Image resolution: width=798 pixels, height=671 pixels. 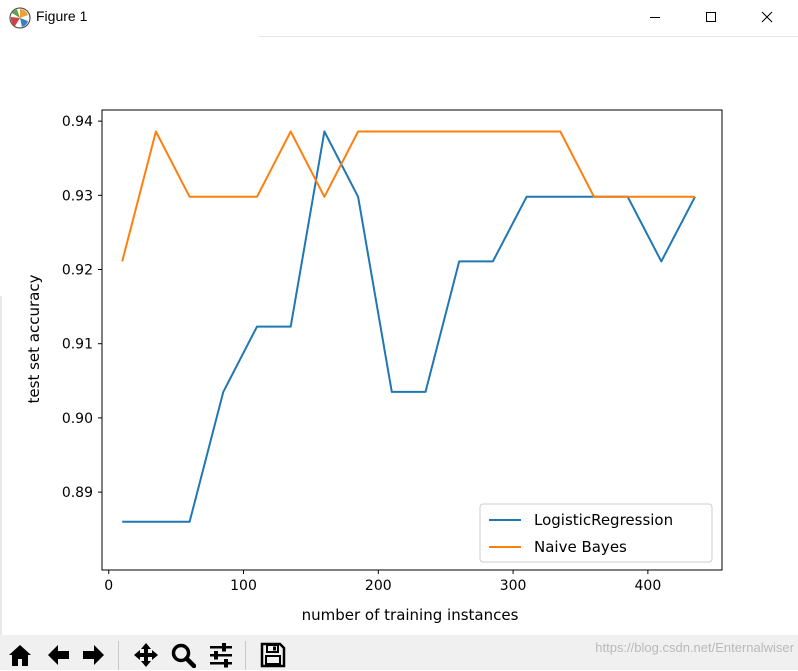 I want to click on navigation-toolbar, so click(x=399, y=652).